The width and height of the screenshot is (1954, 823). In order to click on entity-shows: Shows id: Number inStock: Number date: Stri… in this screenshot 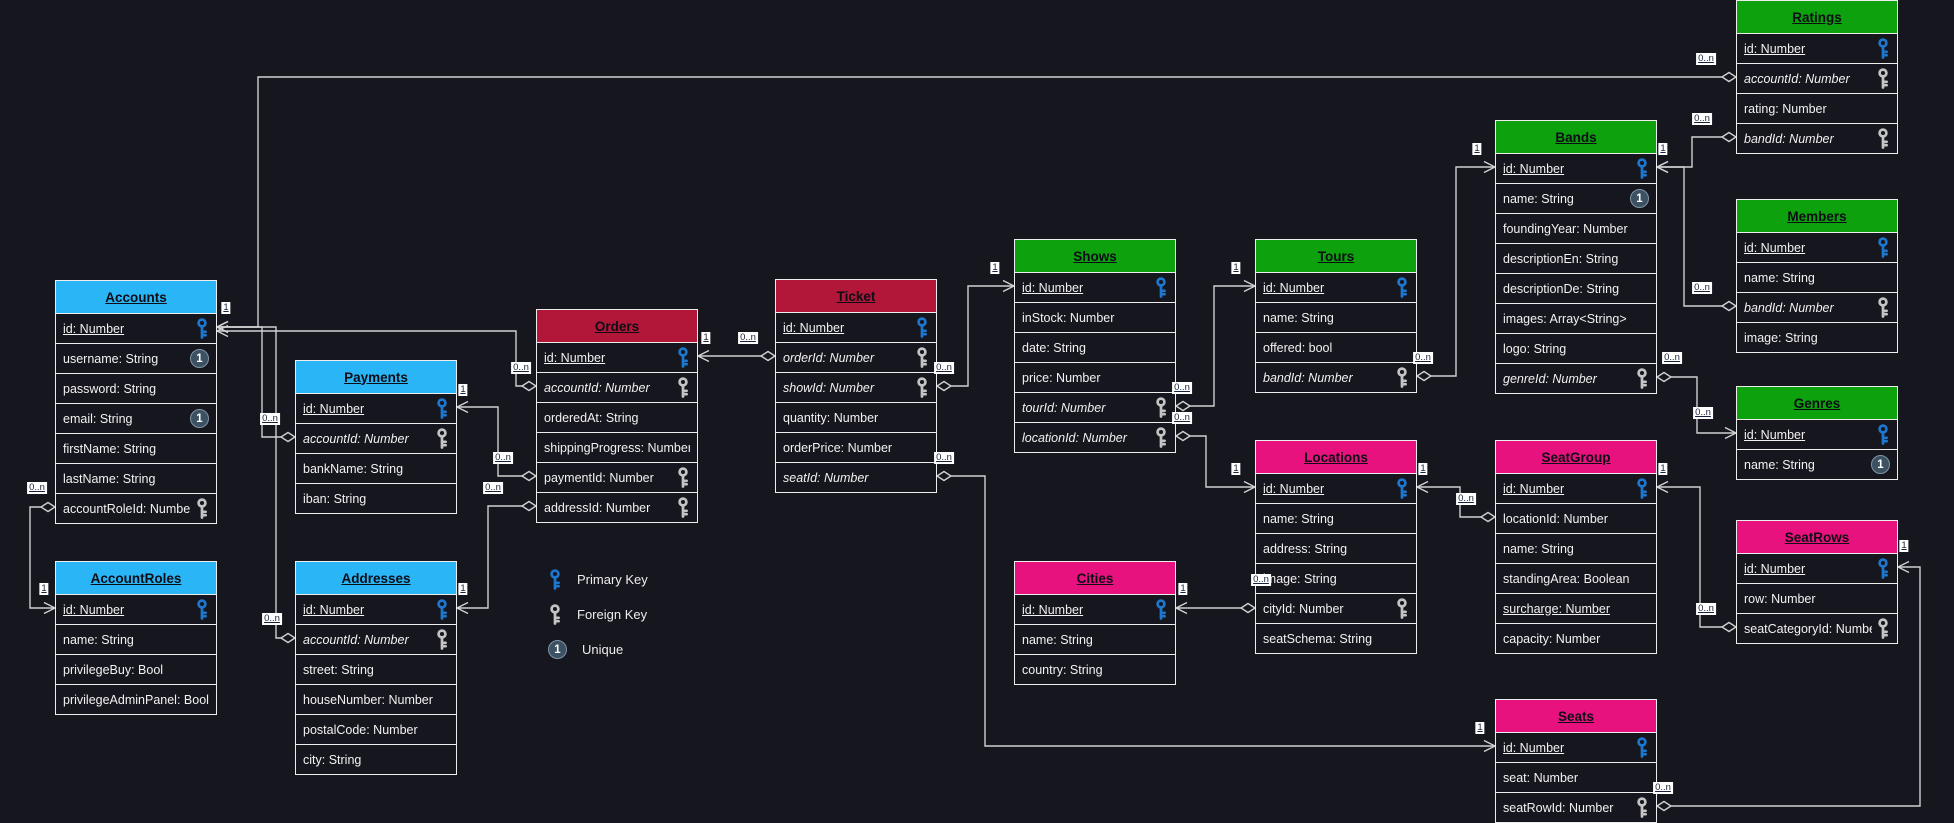, I will do `click(1095, 346)`.